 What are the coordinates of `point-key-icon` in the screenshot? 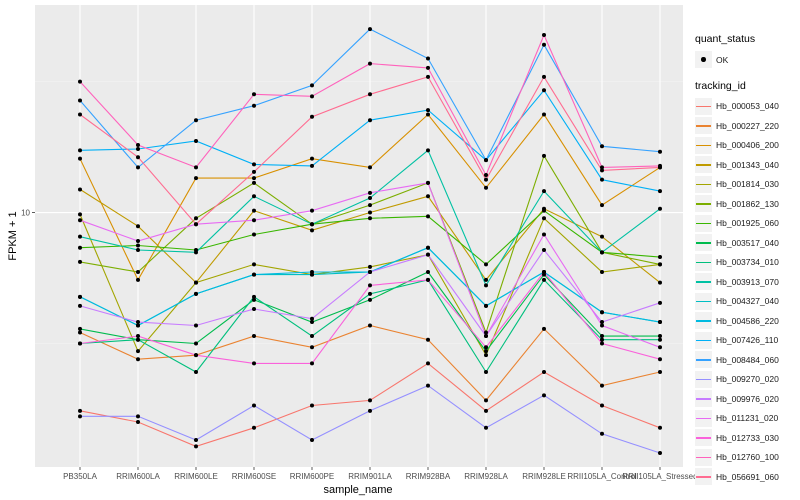 It's located at (703, 60).